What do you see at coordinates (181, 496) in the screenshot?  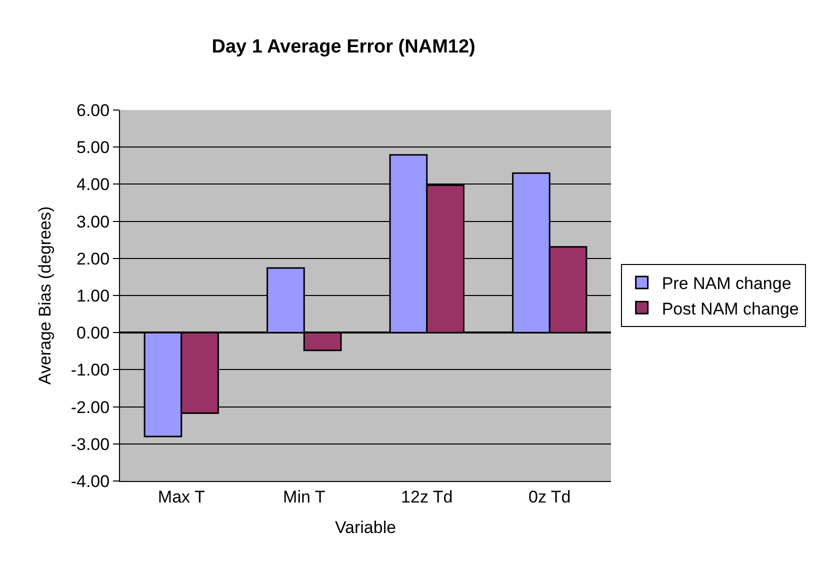 I see `x-tick-label: Max T` at bounding box center [181, 496].